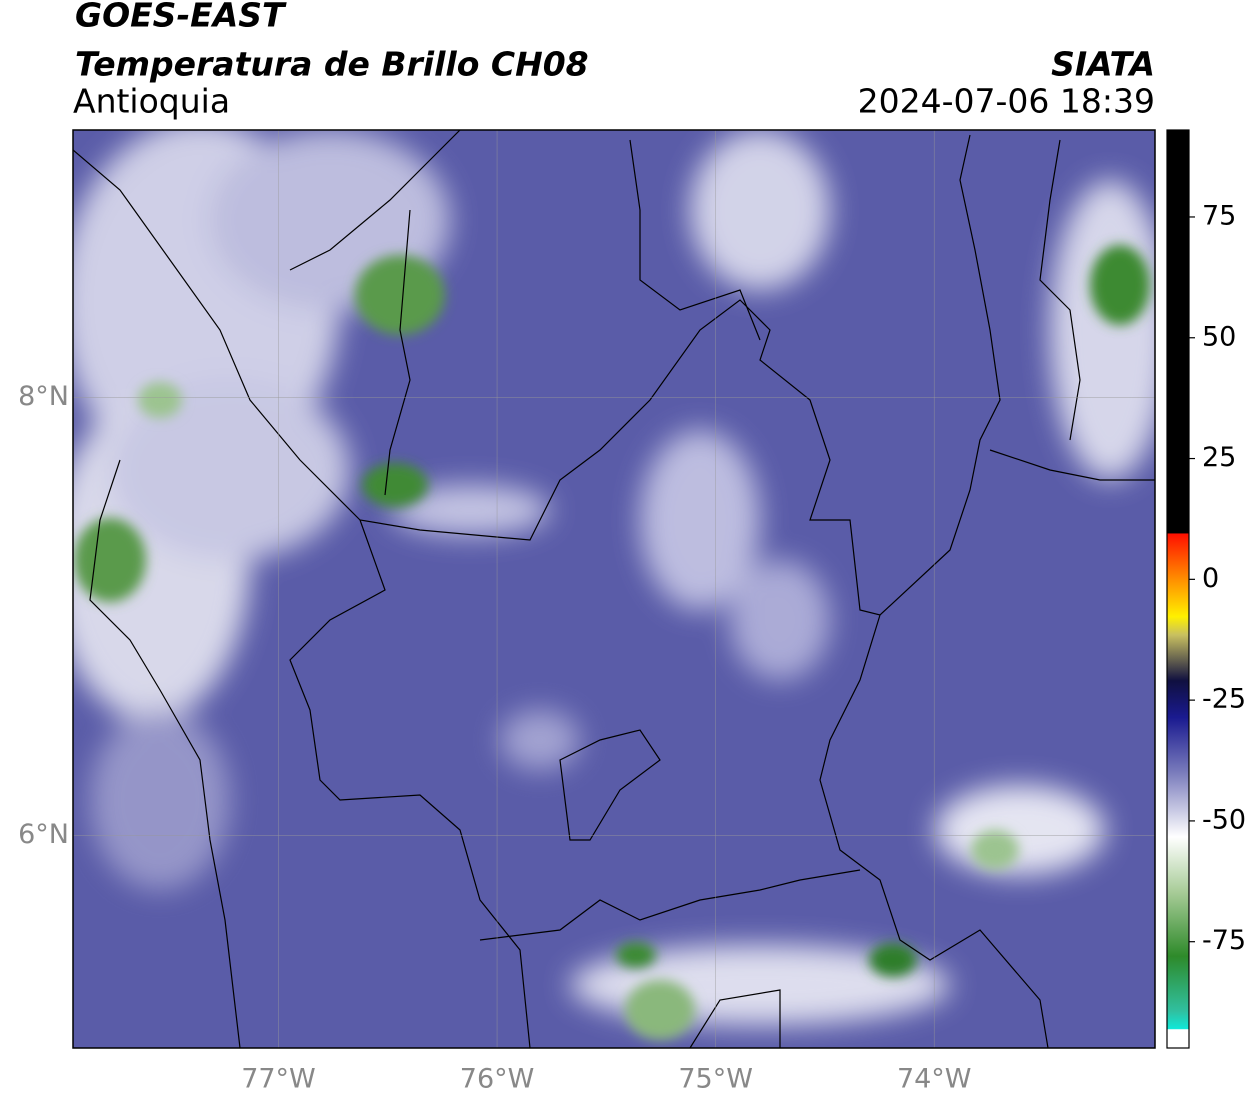 This screenshot has height=1103, width=1252. What do you see at coordinates (1219, 215) in the screenshot?
I see `colorbar-tick-label: 75` at bounding box center [1219, 215].